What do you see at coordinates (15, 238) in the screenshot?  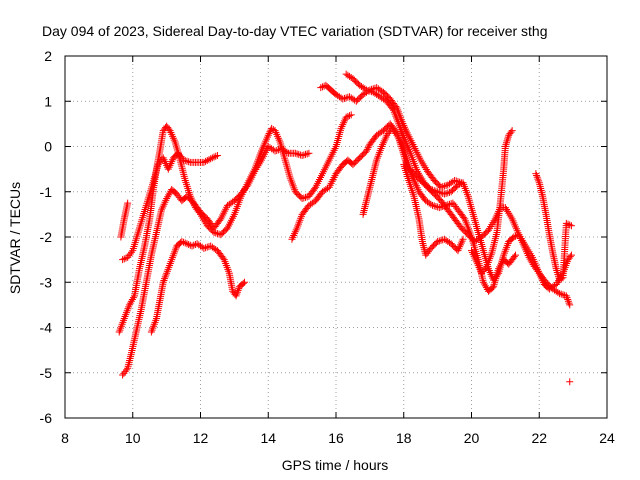 I see `y-axis-label: SDTVAR / TECUs` at bounding box center [15, 238].